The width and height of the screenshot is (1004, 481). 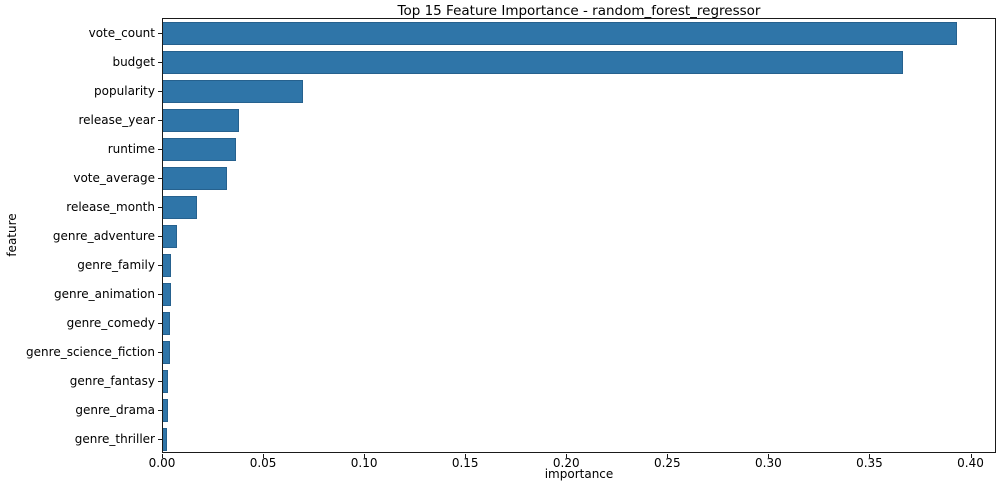 What do you see at coordinates (869, 463) in the screenshot?
I see `x-tick-label-0.35: 0.35` at bounding box center [869, 463].